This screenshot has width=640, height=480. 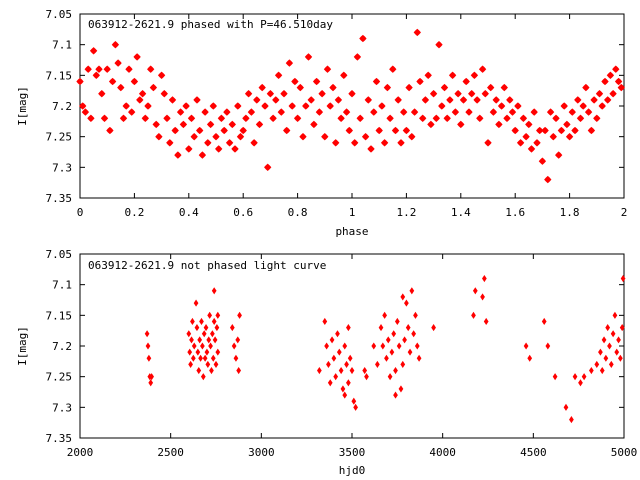 I want to click on x-tick-label: 0, so click(x=80, y=212).